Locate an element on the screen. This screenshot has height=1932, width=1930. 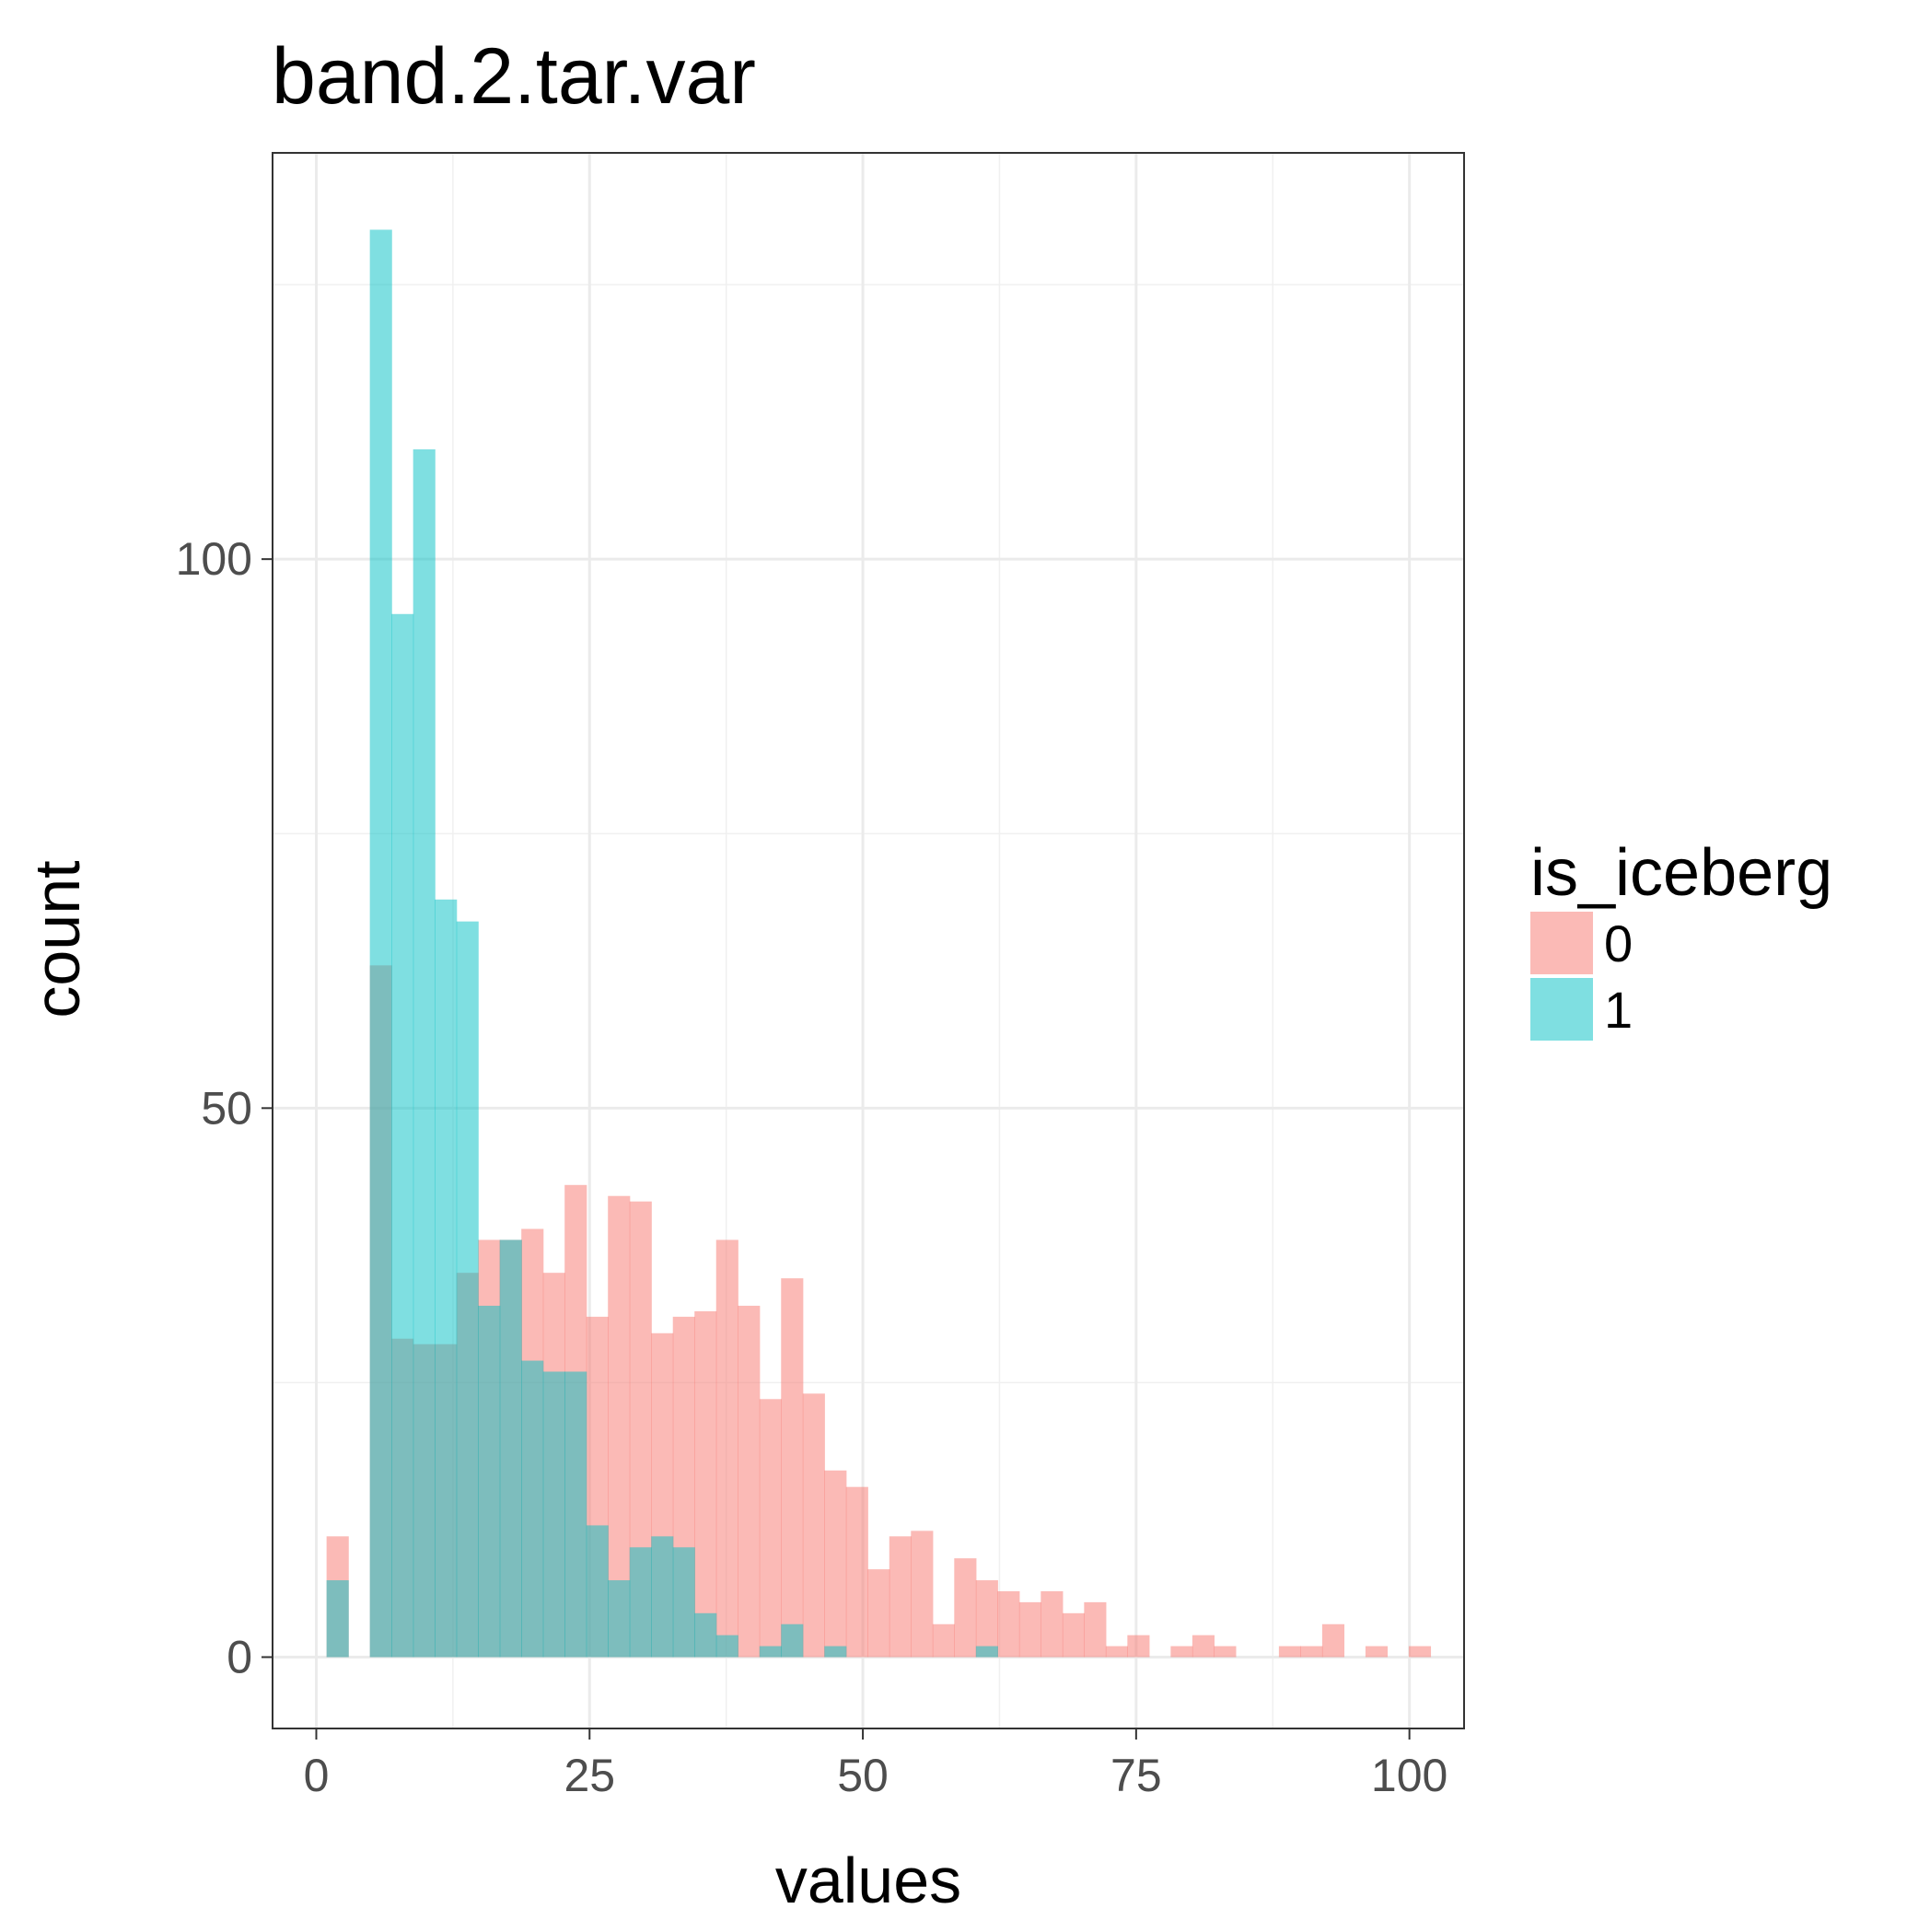
legend-label-1: 1 is located at coordinates (1618, 1010).